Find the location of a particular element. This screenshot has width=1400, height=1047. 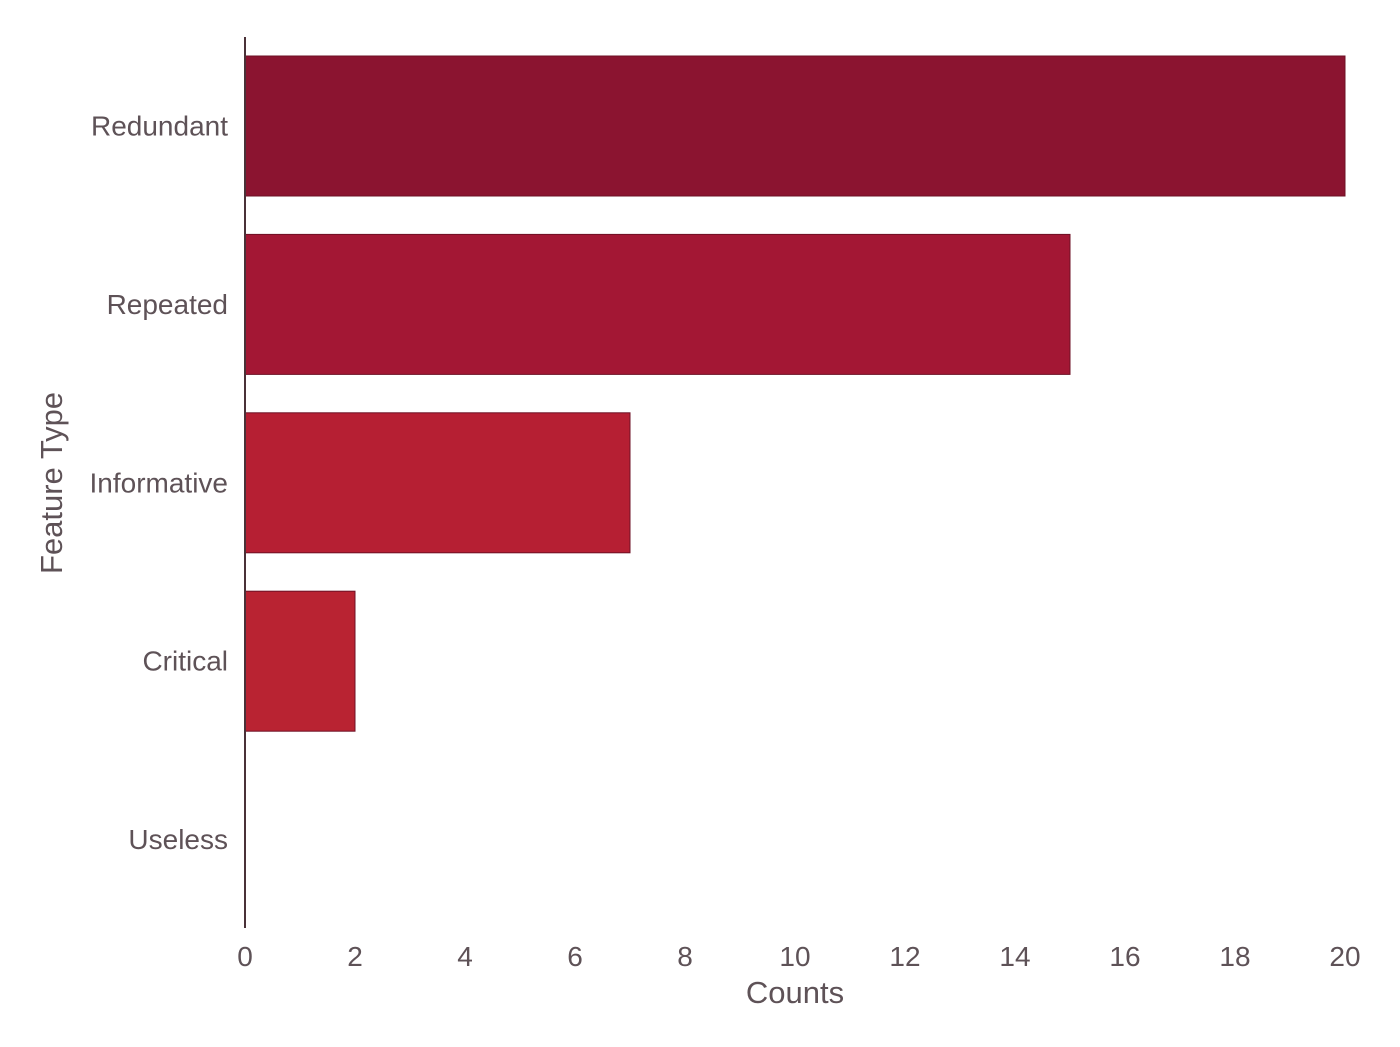

x-tick-label-10: 10 is located at coordinates (794, 956).